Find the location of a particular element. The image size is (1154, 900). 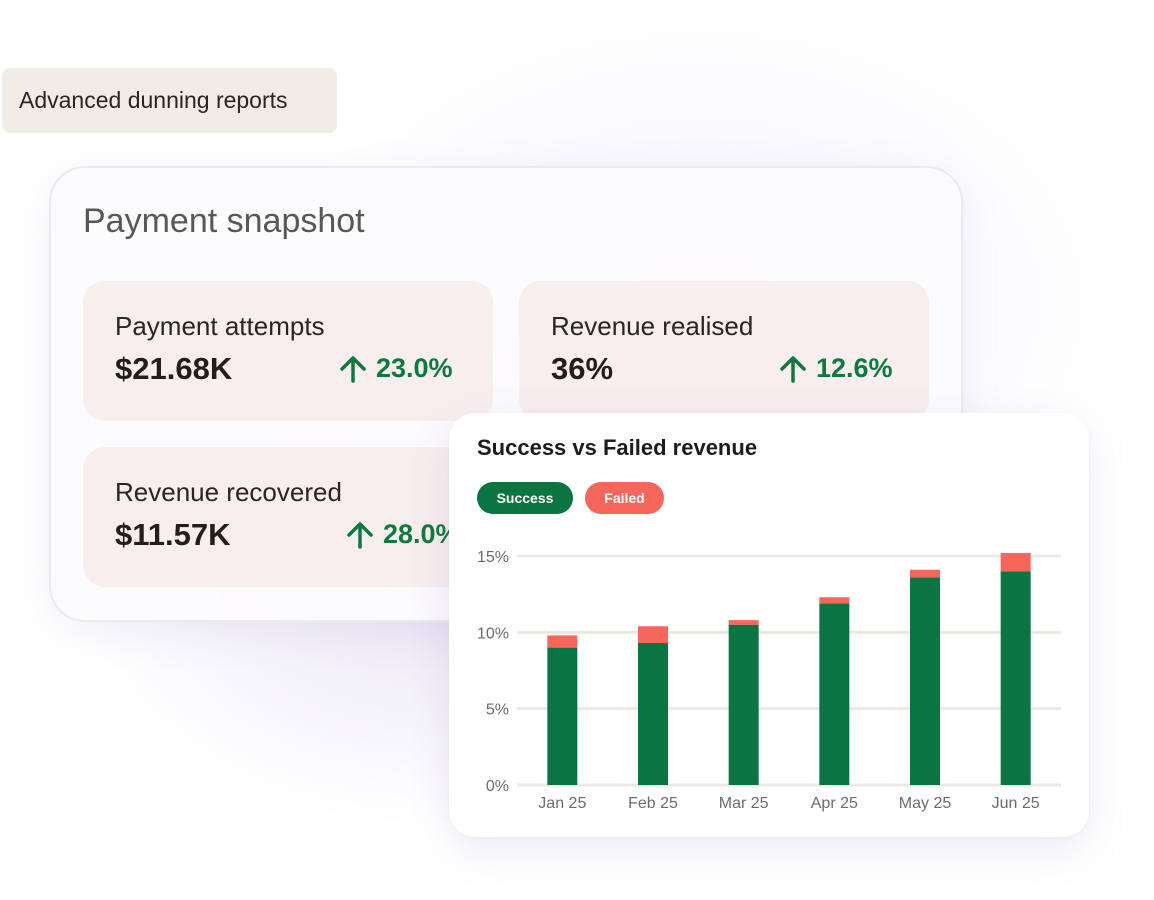

metric-change-value: 23.0% is located at coordinates (414, 368).